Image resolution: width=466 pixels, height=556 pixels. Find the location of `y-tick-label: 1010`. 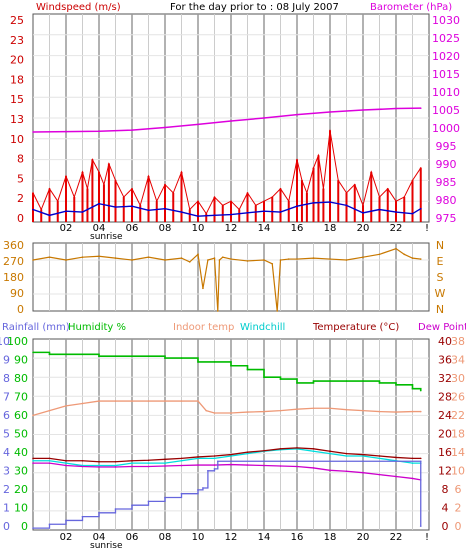

y-tick-label: 1010 is located at coordinates (446, 92).